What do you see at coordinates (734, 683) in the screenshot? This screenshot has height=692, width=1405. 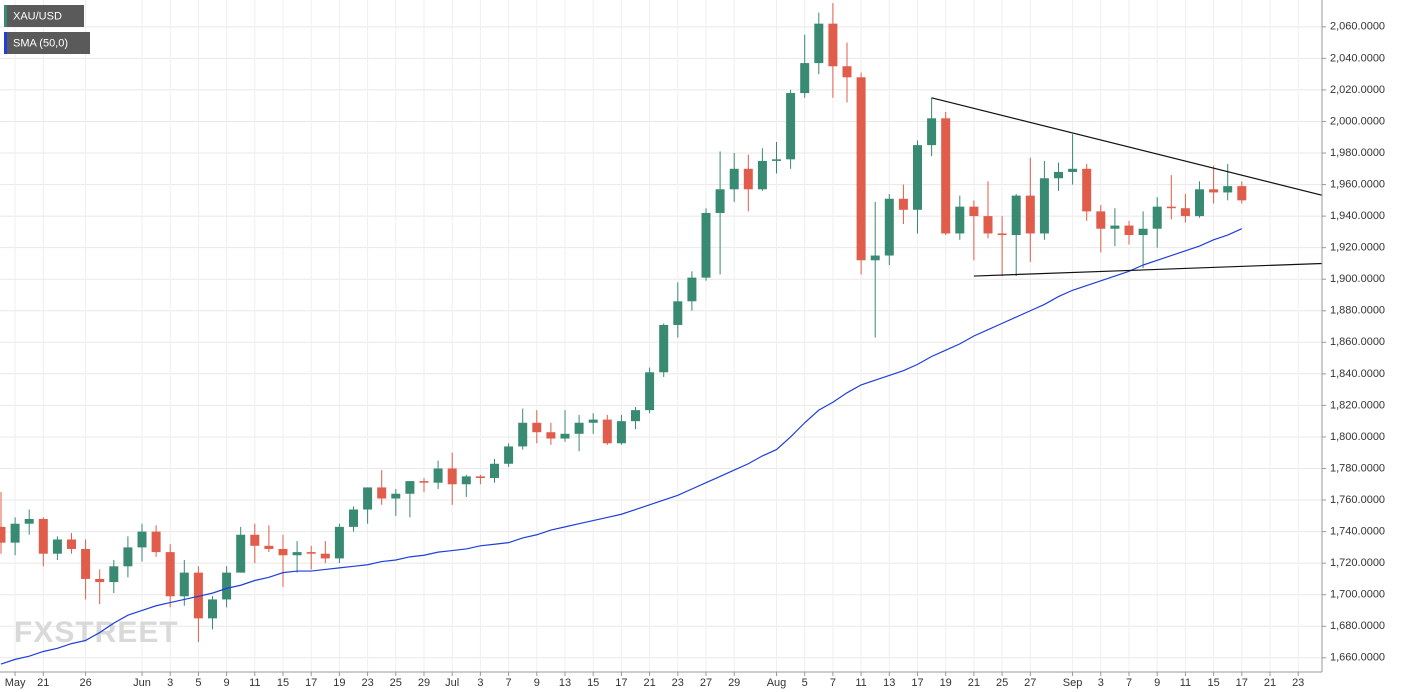 I see `x-tick-label: 29` at bounding box center [734, 683].